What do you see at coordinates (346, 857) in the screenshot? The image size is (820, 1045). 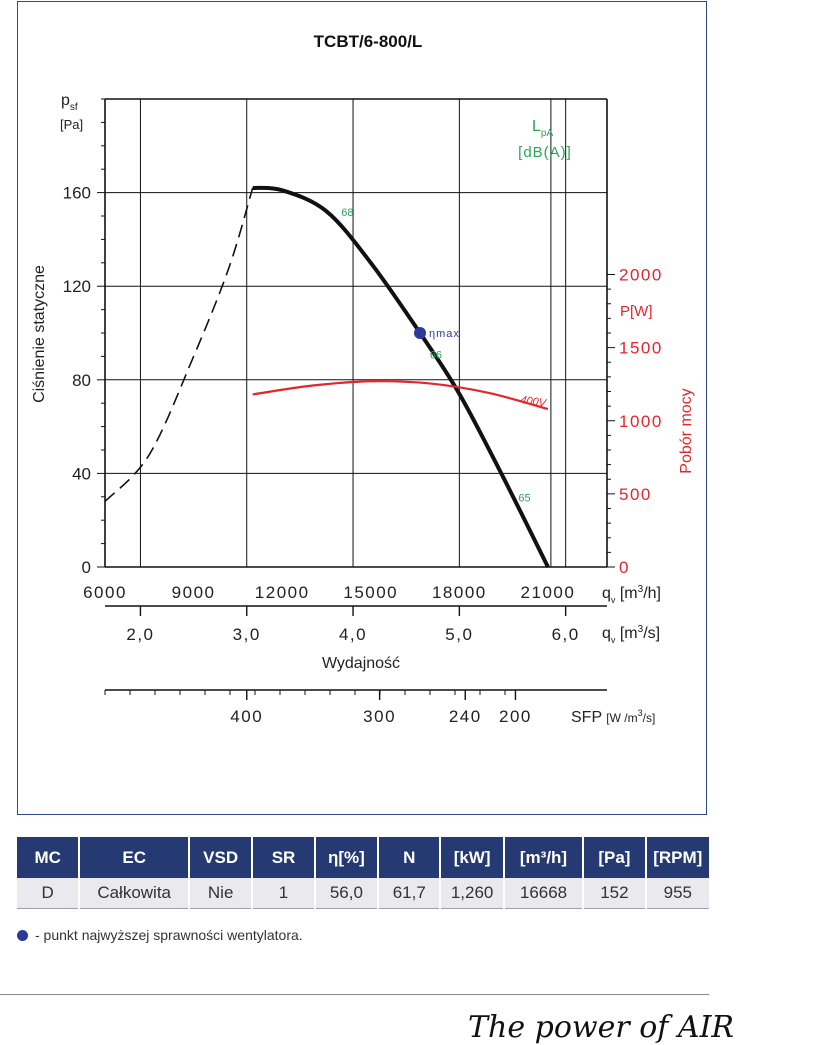 I see `header-efficiency: η[%]` at bounding box center [346, 857].